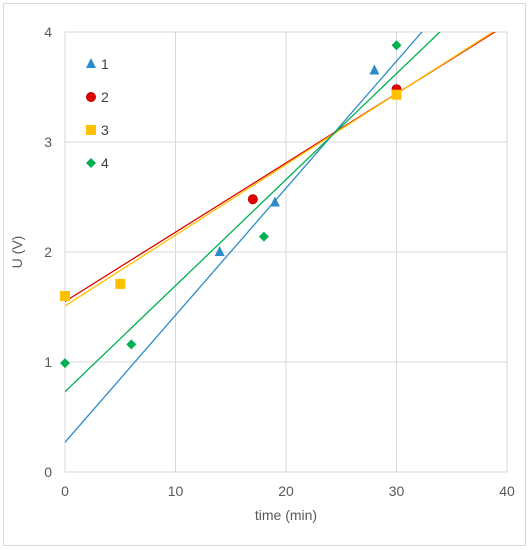  What do you see at coordinates (65, 491) in the screenshot?
I see `x-tick-label: 0` at bounding box center [65, 491].